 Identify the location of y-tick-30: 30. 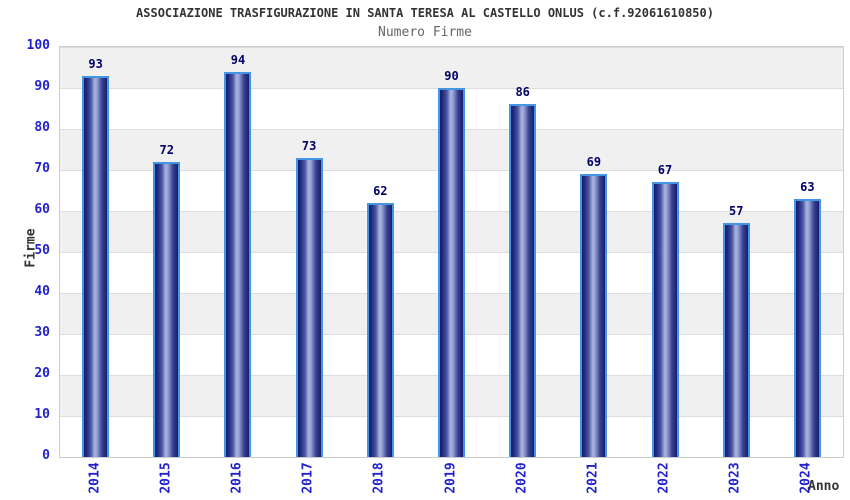
(42, 332).